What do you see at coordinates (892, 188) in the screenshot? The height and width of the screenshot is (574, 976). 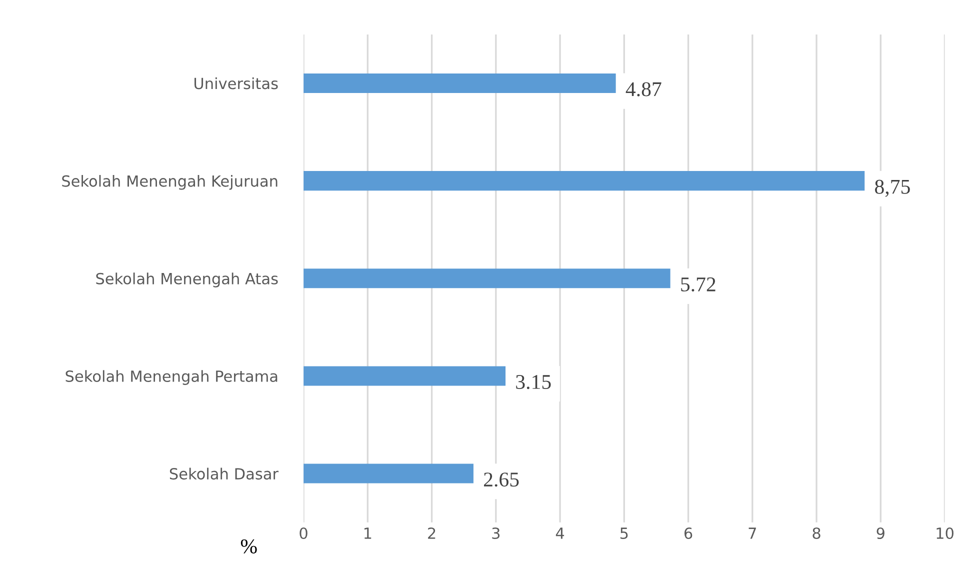 I see `data-label: 8,75` at bounding box center [892, 188].